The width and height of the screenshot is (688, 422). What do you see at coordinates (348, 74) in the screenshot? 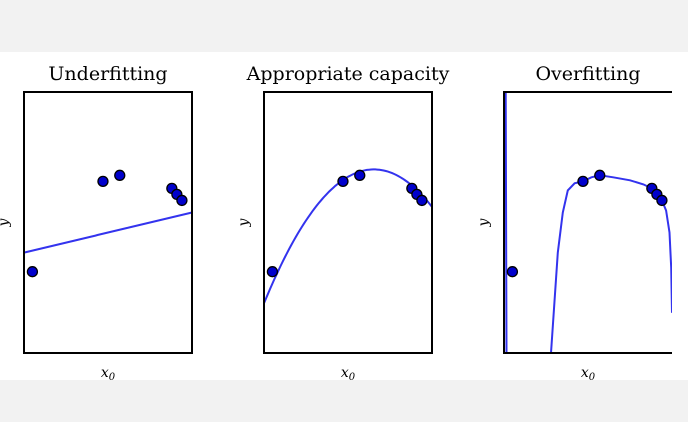
I see `panel-title: Appropriate capacity` at bounding box center [348, 74].